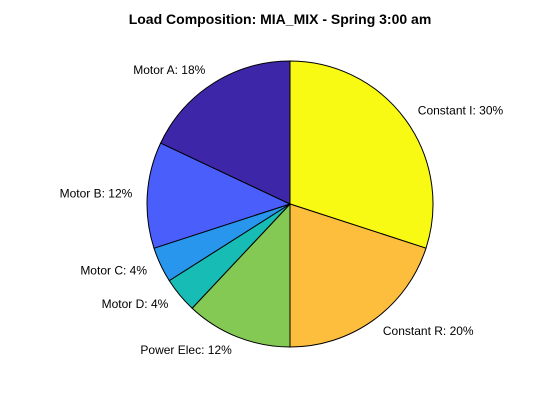 The image size is (560, 420). I want to click on pie-slice-constant-r, so click(358, 275).